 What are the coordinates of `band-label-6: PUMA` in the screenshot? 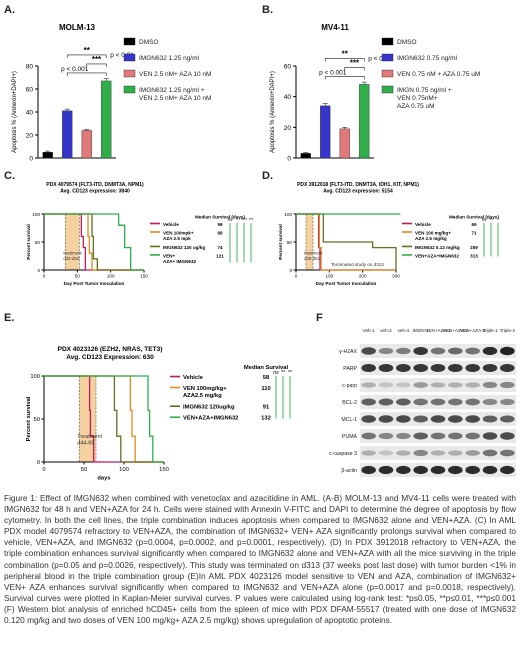 It's located at (350, 437).